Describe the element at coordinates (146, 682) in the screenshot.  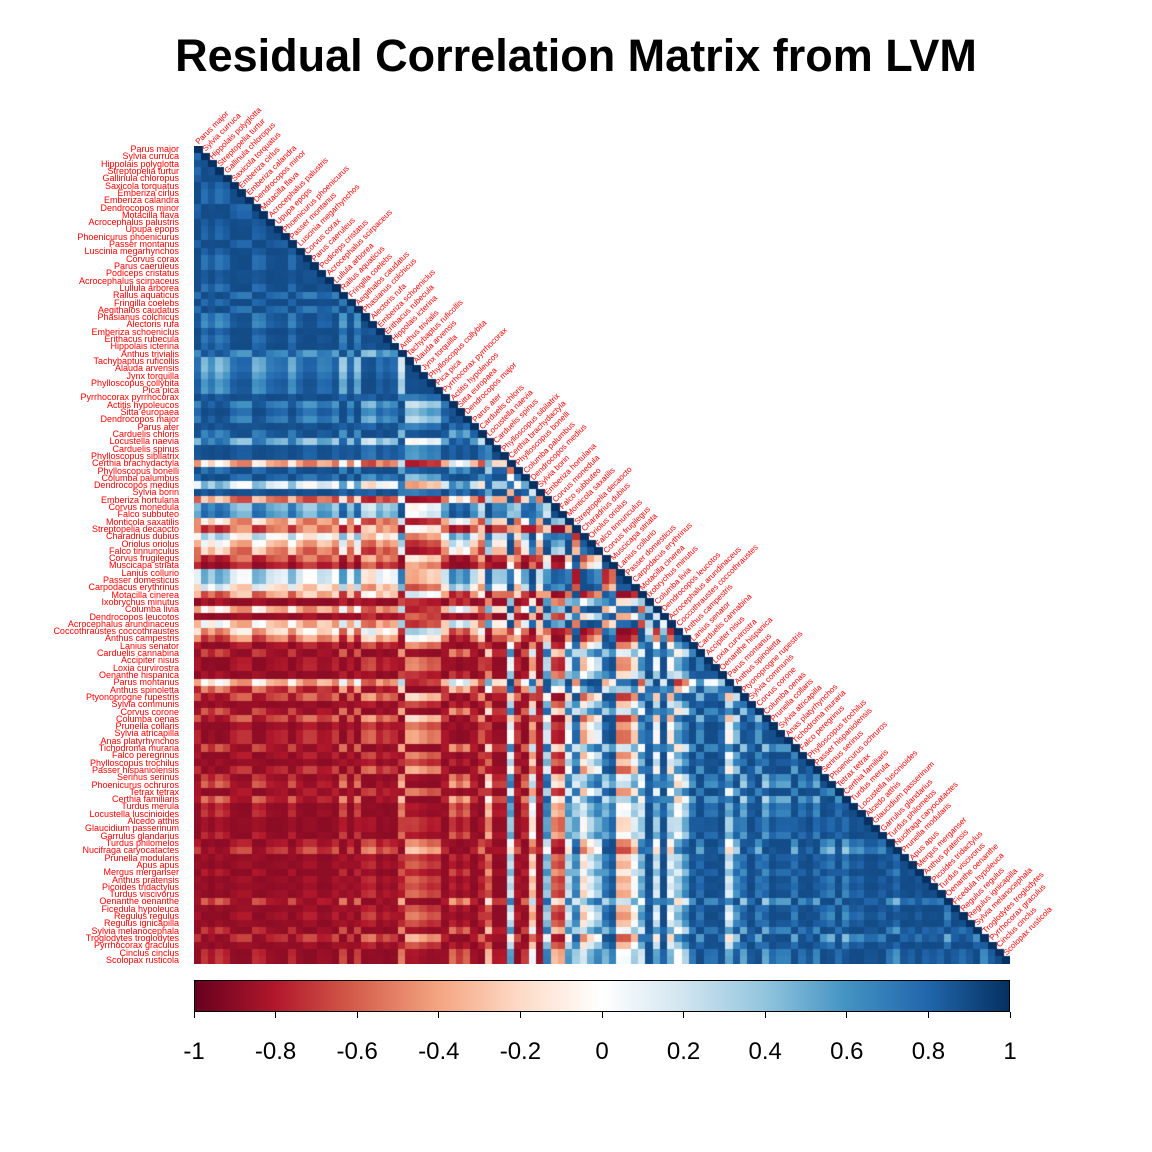
I see `row-label: Parus montanus` at that location.